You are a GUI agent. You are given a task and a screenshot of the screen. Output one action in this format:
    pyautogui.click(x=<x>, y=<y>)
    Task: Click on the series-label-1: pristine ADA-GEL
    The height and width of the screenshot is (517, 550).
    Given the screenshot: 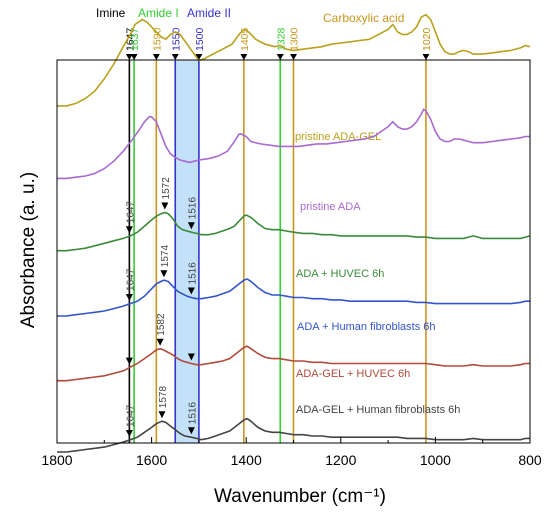 What is the action you would take?
    pyautogui.click(x=338, y=137)
    